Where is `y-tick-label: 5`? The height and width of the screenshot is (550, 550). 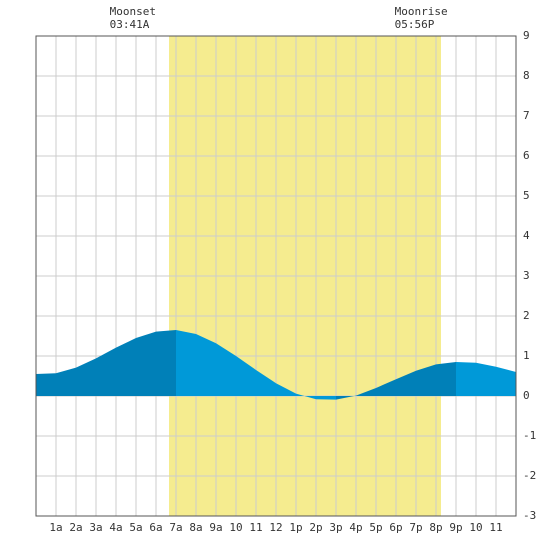 y-tick-label: 5 is located at coordinates (526, 195).